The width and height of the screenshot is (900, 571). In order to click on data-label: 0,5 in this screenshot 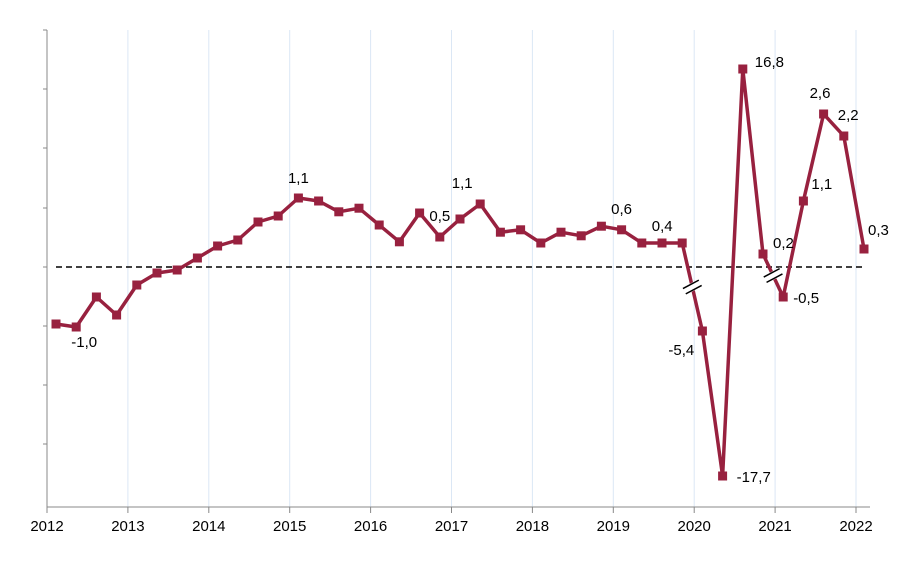, I will do `click(439, 216)`.